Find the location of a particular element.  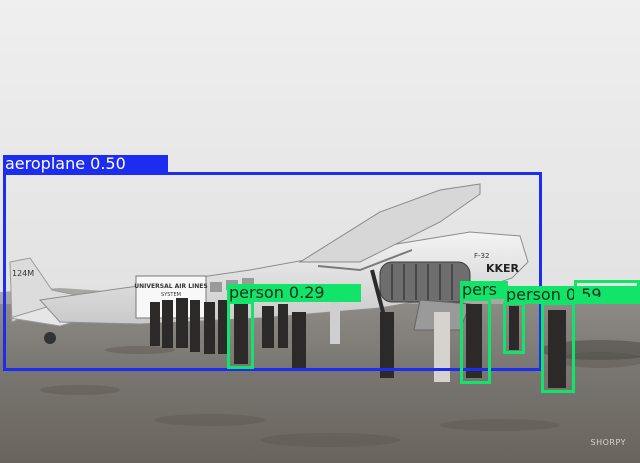

cabin-sign-line-1: UNIVERSAL AIR LINES is located at coordinates (170, 286).